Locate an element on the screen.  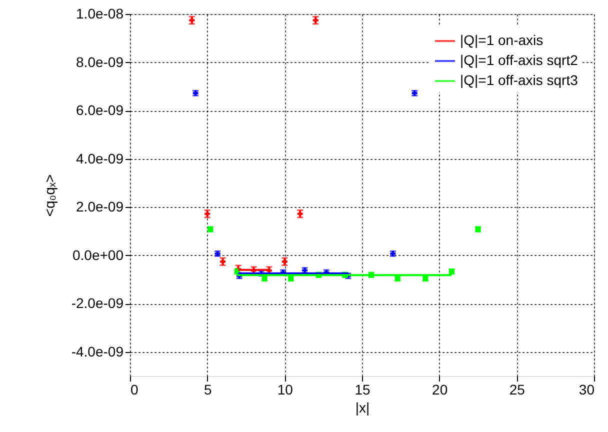
y-tick-label: 1.0e-08 is located at coordinates (100, 14).